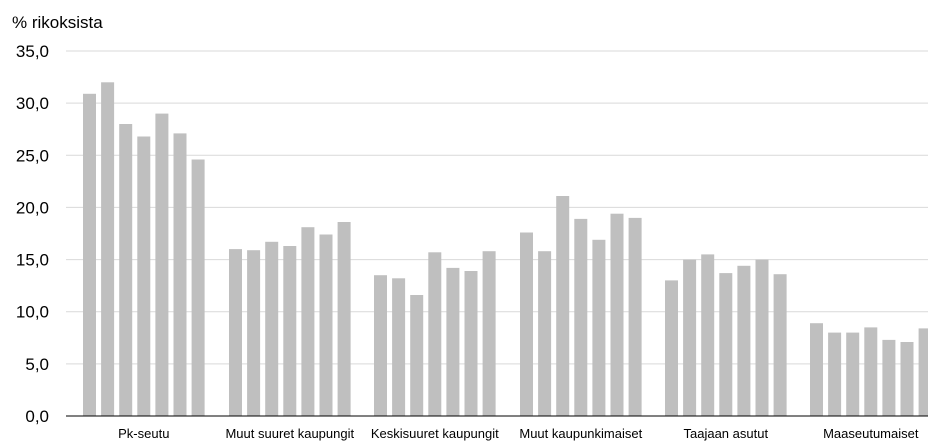 Image resolution: width=928 pixels, height=442 pixels. I want to click on category-label: Keskisuuret kaupungit, so click(435, 433).